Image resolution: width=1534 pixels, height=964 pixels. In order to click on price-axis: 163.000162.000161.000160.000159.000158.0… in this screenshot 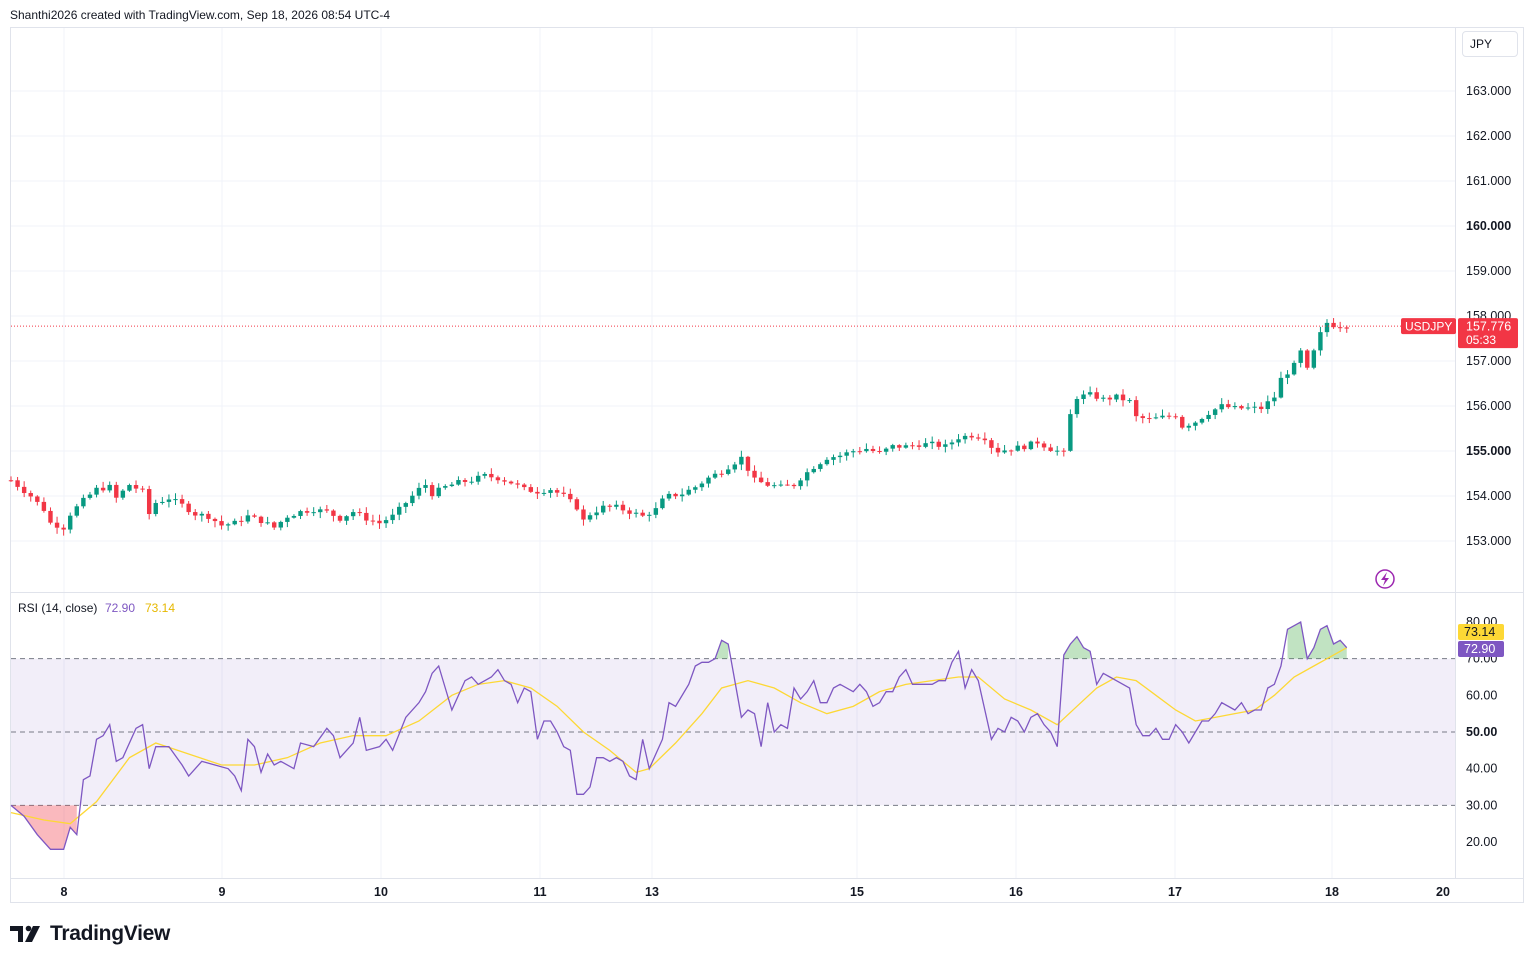, I will do `click(1488, 316)`.